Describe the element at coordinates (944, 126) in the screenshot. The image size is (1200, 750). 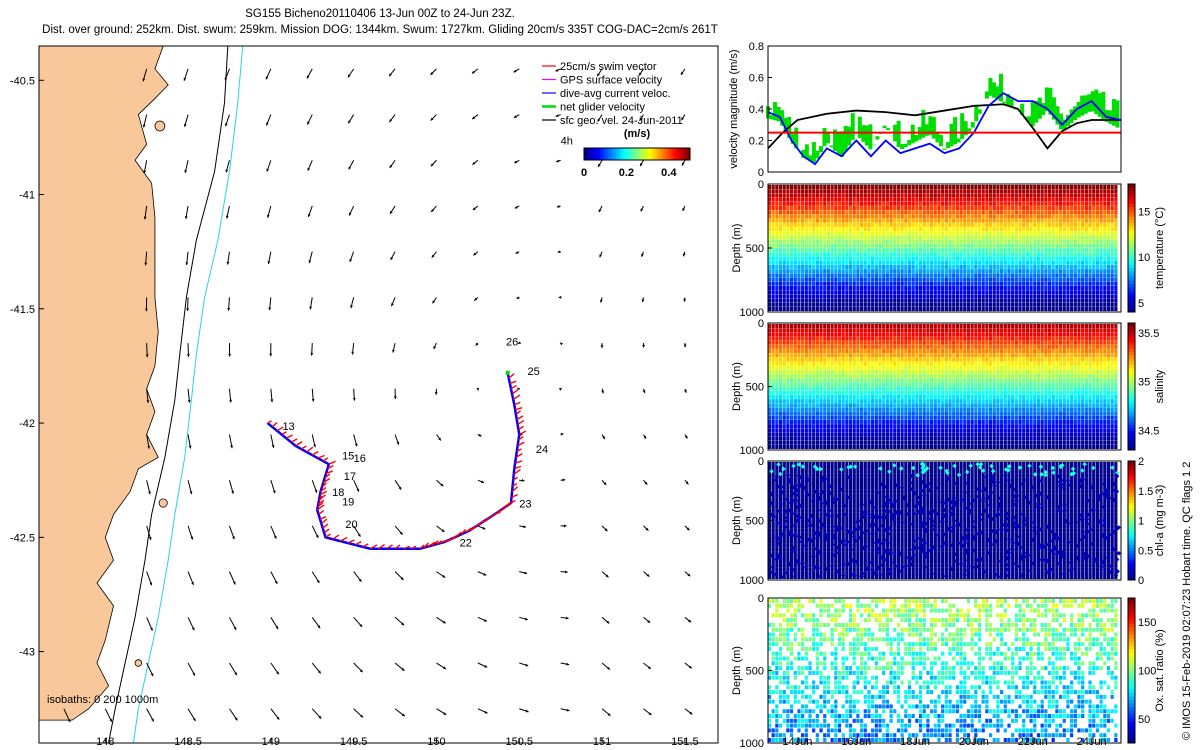
I see `velocity-line-black` at that location.